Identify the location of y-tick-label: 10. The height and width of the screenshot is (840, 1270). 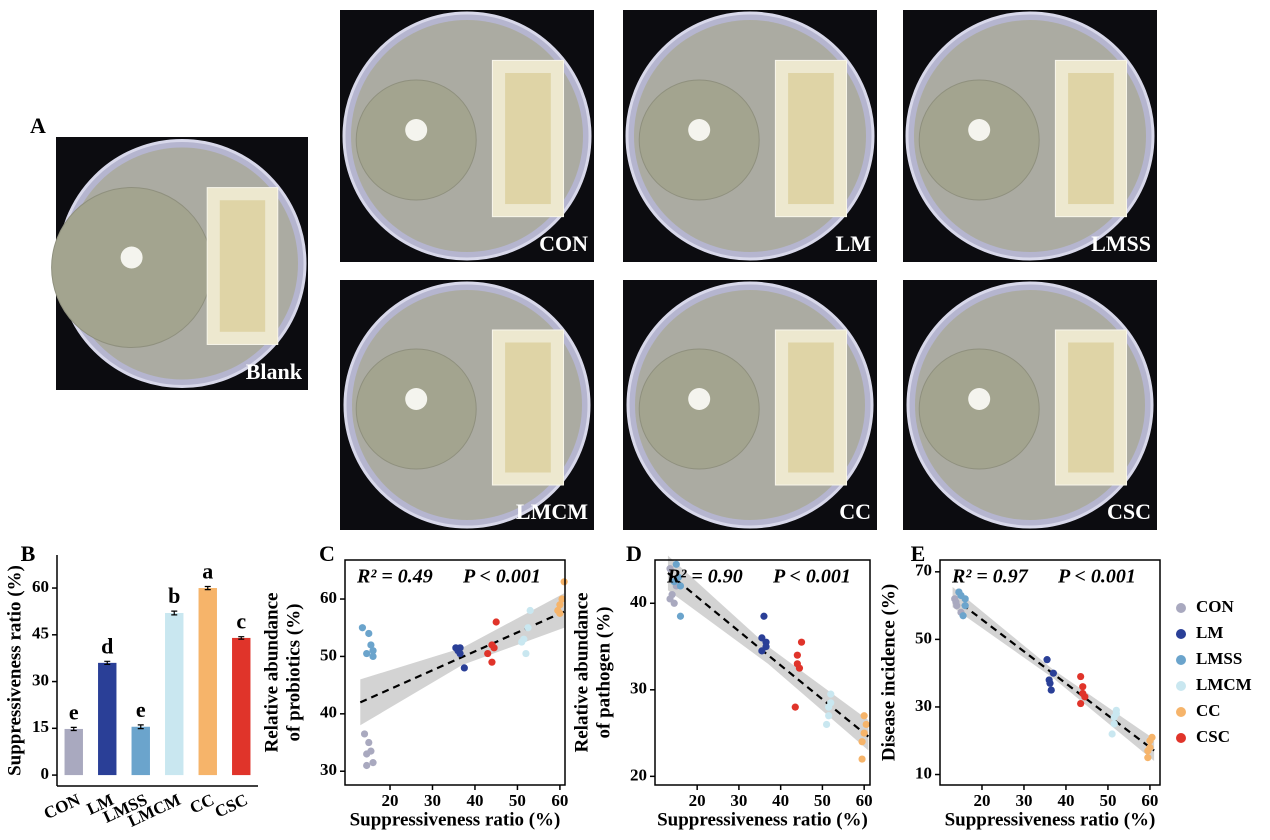
(923, 772).